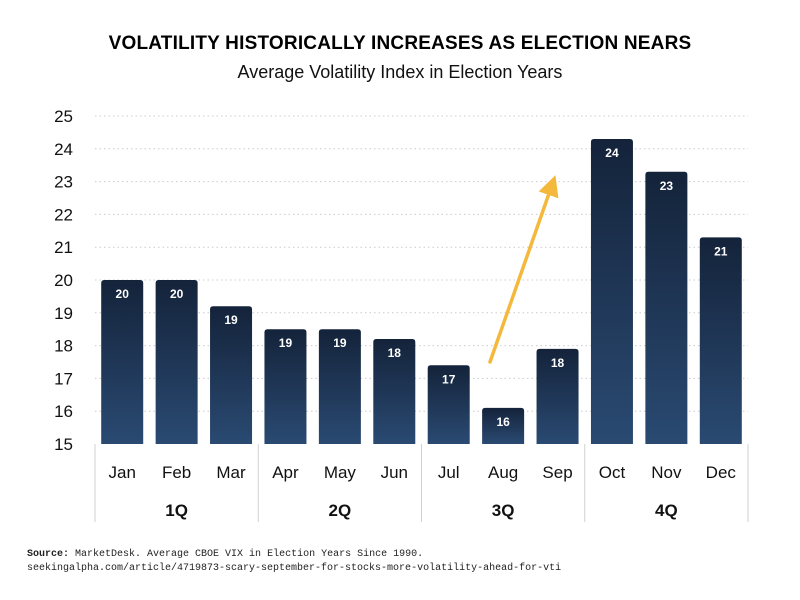 The height and width of the screenshot is (600, 800). I want to click on data-label: 16, so click(503, 422).